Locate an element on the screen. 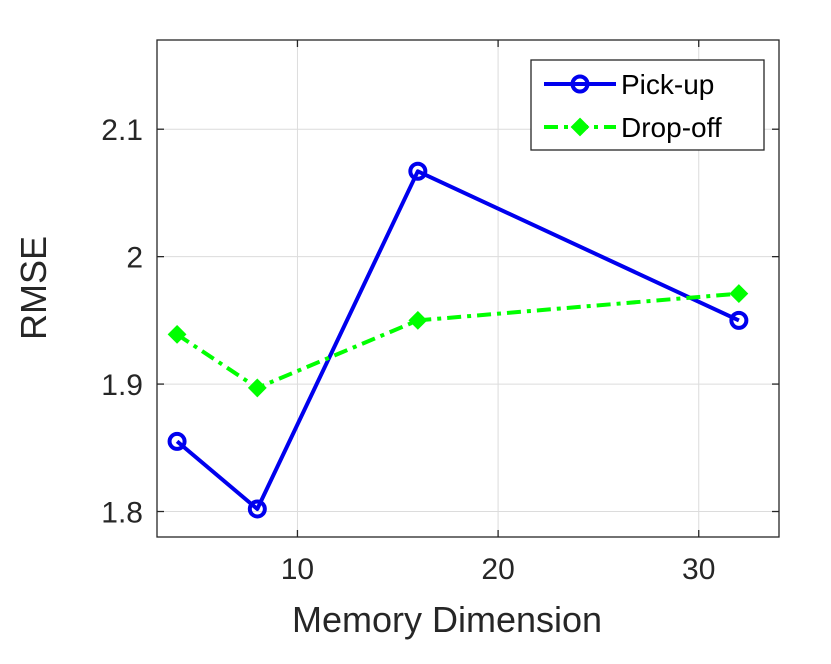 Image resolution: width=831 pixels, height=664 pixels. legend-entry-pick-up: Pick-up is located at coordinates (629, 84).